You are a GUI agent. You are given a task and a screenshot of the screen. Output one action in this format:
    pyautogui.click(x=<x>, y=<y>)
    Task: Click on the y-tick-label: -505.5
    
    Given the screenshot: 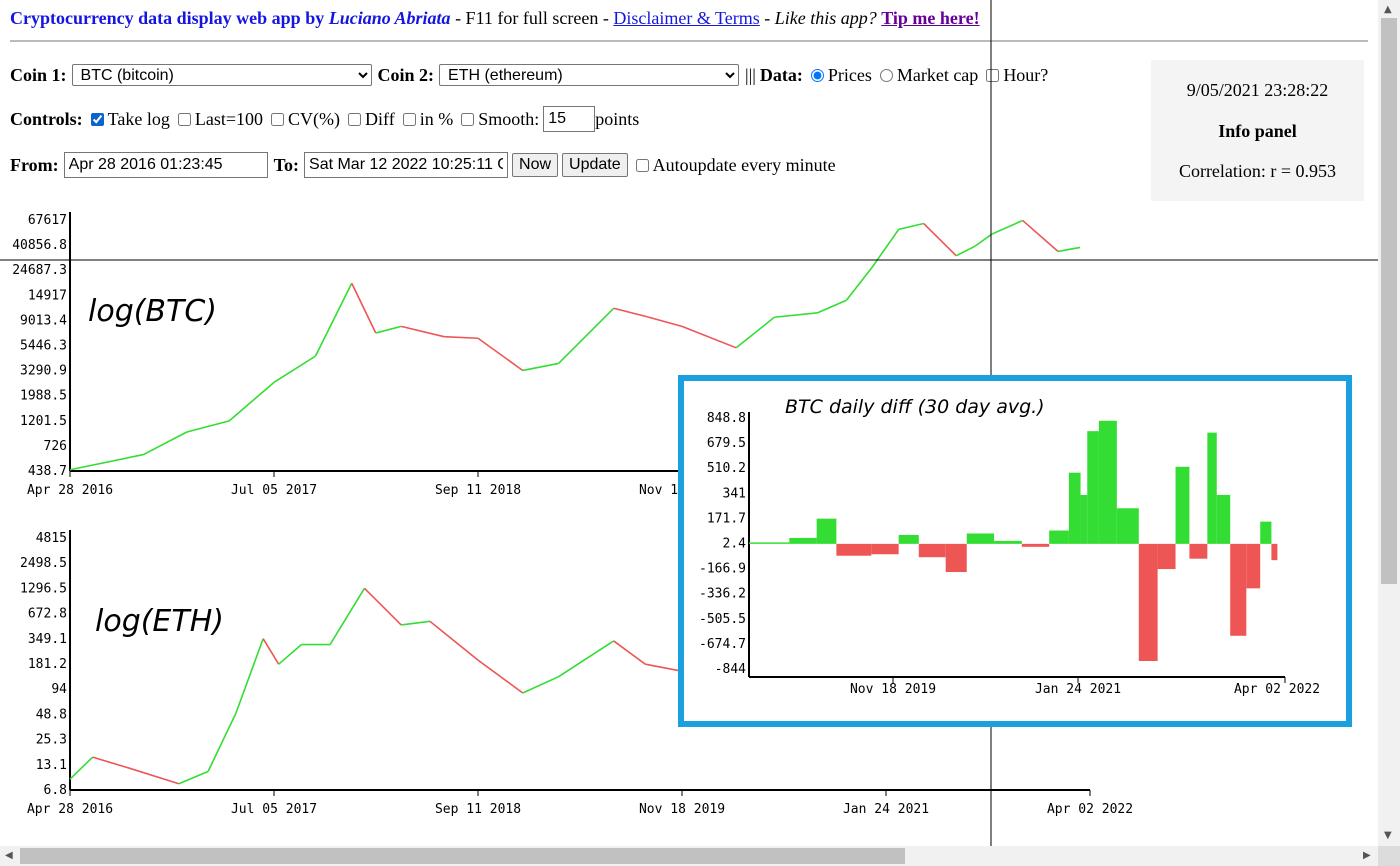 What is the action you would take?
    pyautogui.click(x=722, y=619)
    